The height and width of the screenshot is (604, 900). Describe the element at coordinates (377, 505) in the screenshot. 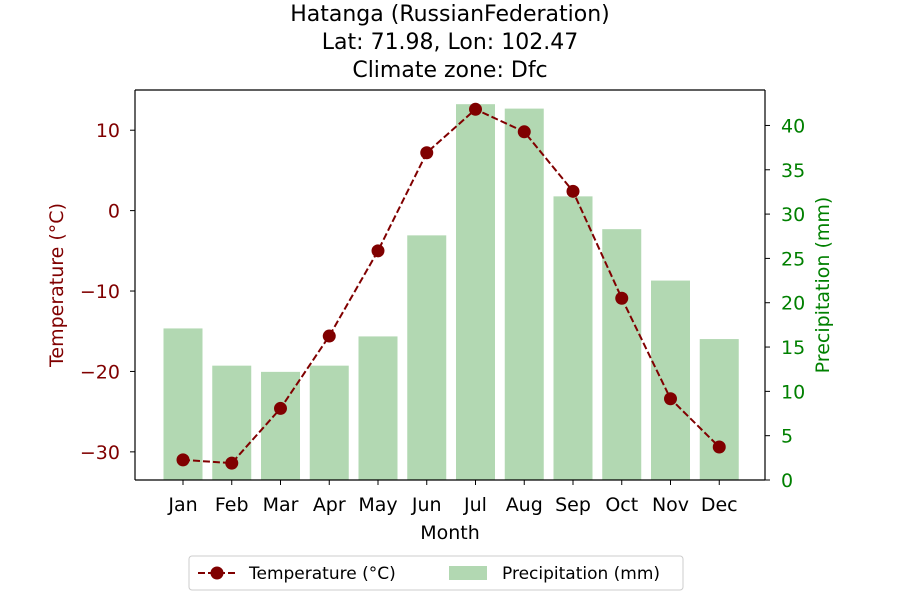

I see `x-tick-label-may: May` at that location.